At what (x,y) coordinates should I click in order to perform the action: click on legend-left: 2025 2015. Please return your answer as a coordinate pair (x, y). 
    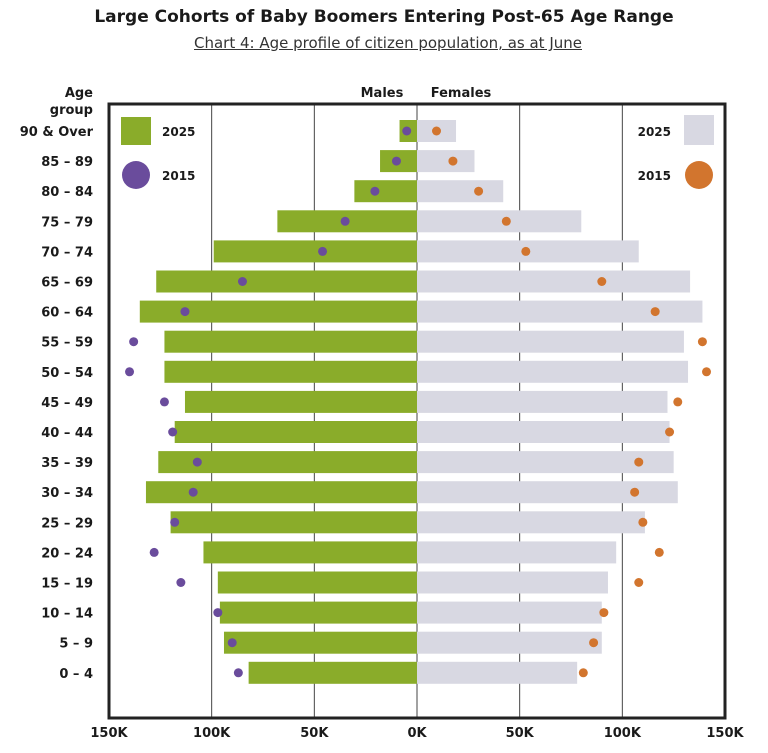
    Looking at the image, I should click on (158, 153).